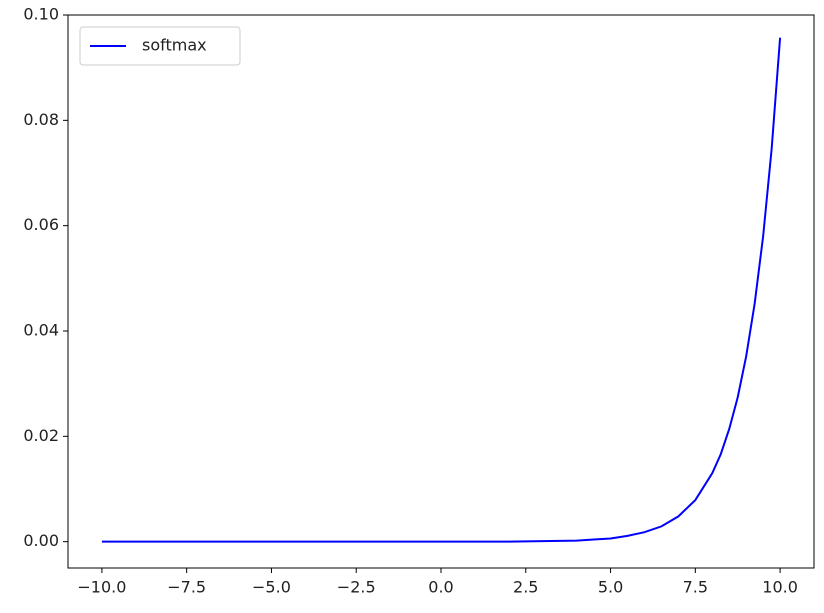  I want to click on x-tick-label: 7.5, so click(695, 587).